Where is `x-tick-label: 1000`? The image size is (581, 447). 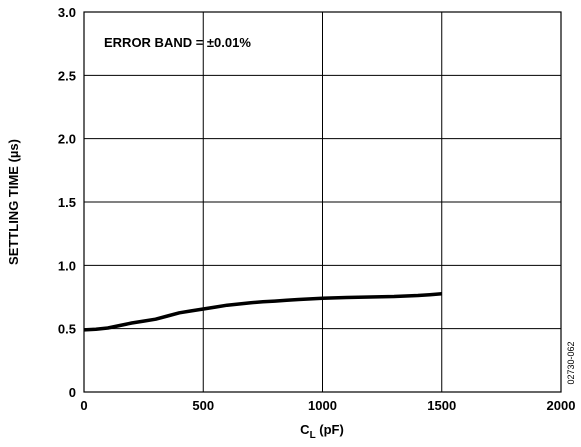
x-tick-label: 1000 is located at coordinates (322, 405).